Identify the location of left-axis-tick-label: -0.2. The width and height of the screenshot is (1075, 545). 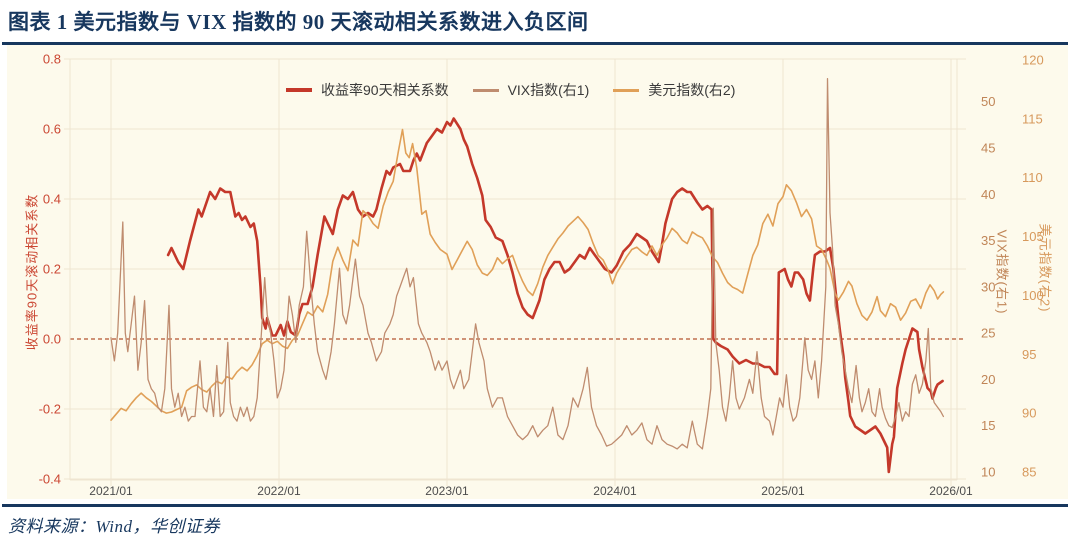
(50, 409).